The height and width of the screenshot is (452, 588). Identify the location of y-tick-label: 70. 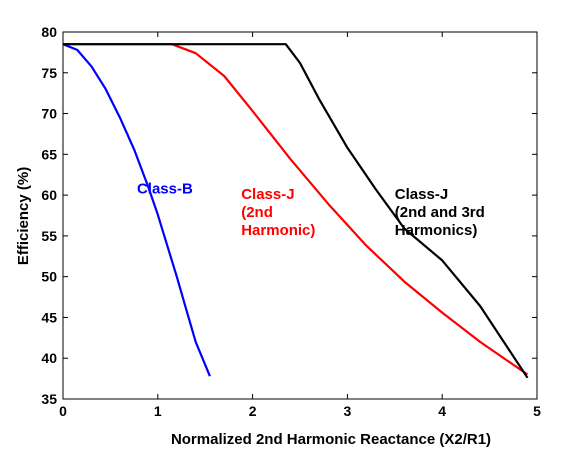
(49, 114).